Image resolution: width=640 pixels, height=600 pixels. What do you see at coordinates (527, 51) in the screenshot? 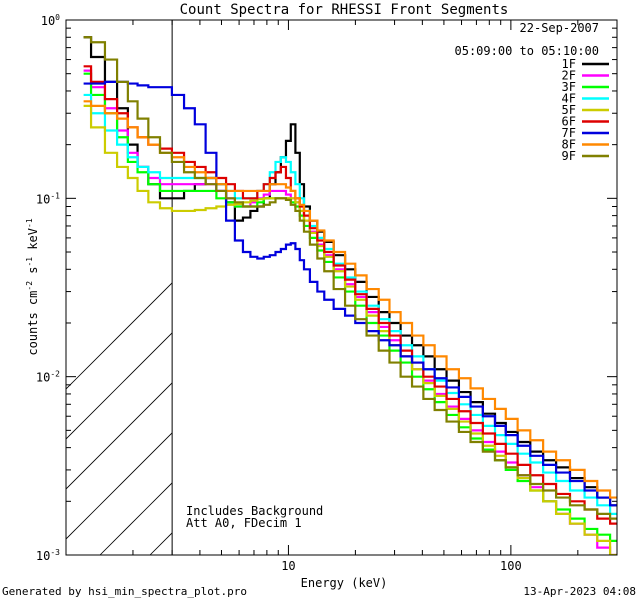
I see `observation-time-range: 05:09:00 to 05:10:00` at bounding box center [527, 51].